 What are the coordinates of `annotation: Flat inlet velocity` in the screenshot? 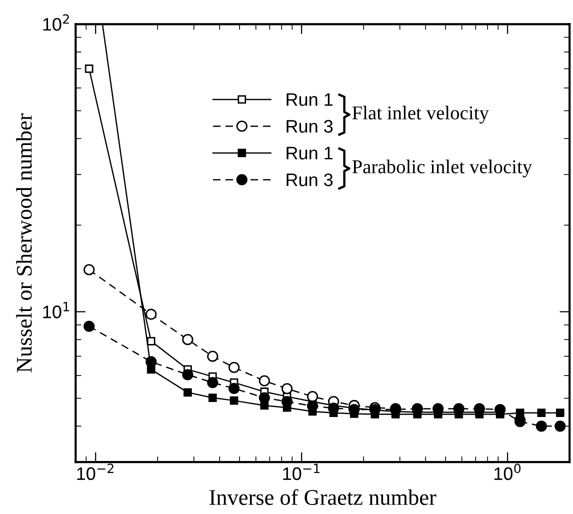 It's located at (420, 115).